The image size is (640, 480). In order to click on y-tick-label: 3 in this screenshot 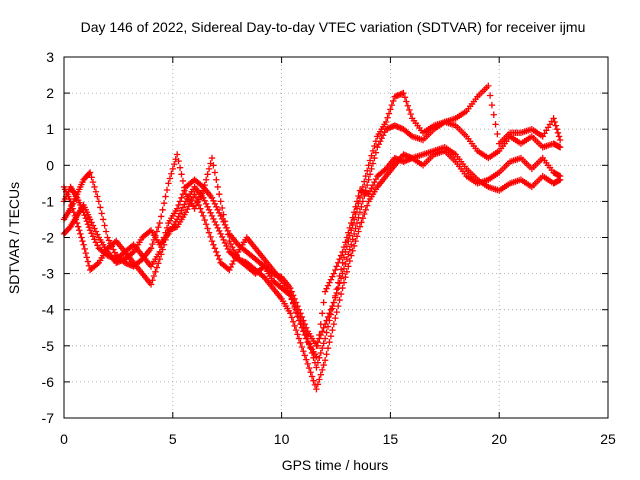, I will do `click(50, 57)`.